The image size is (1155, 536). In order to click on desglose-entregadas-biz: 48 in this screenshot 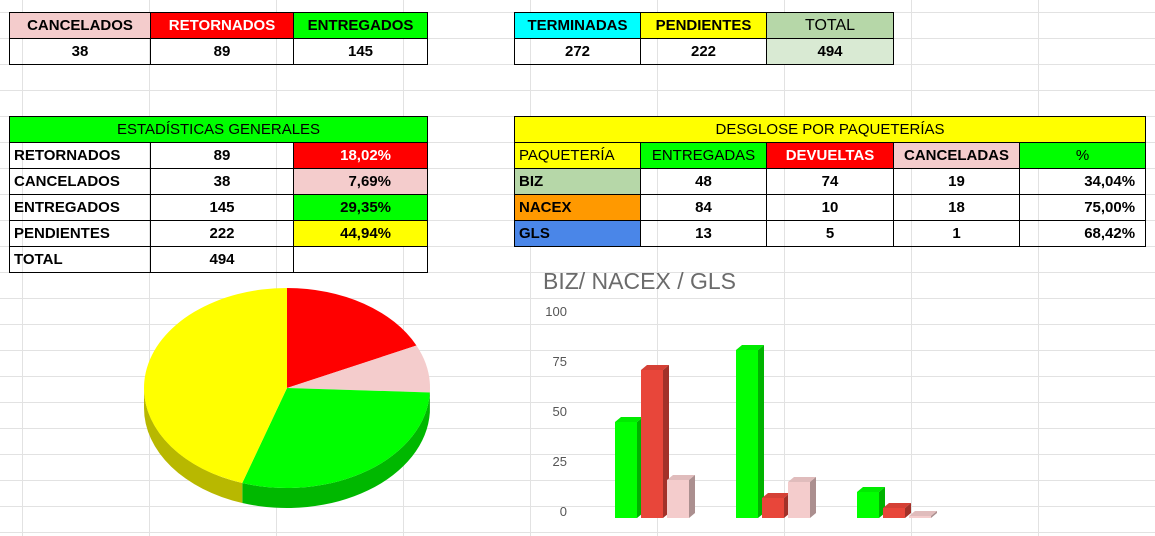, I will do `click(703, 181)`.